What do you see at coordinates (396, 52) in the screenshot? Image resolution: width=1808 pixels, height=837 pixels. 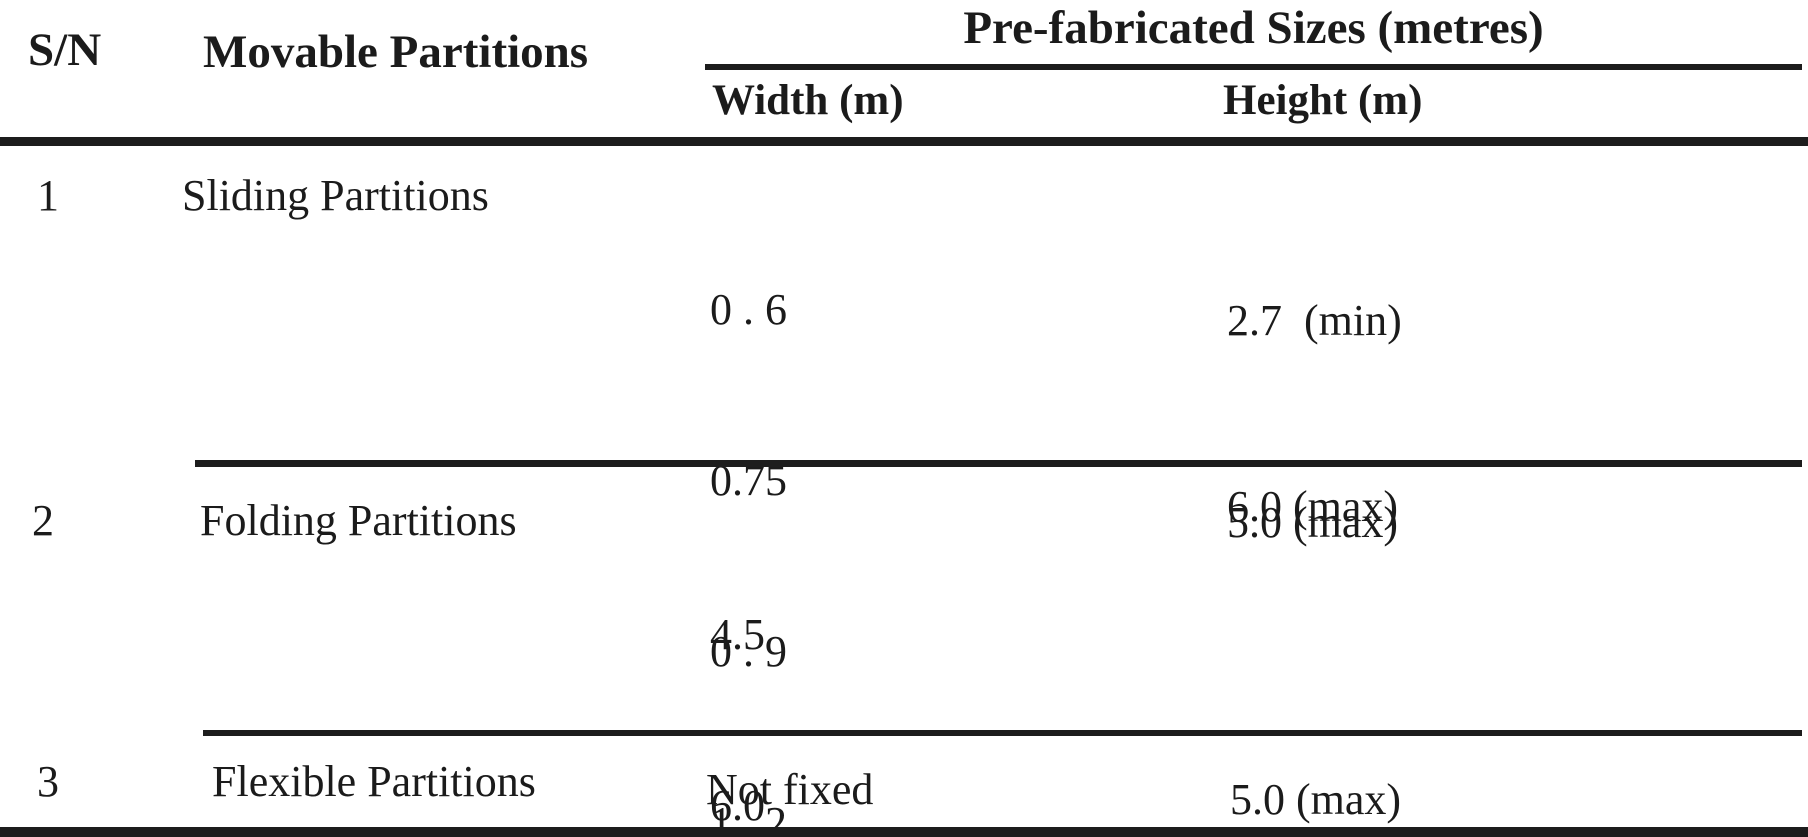 I see `column-header-partitions: Movable Partitions` at bounding box center [396, 52].